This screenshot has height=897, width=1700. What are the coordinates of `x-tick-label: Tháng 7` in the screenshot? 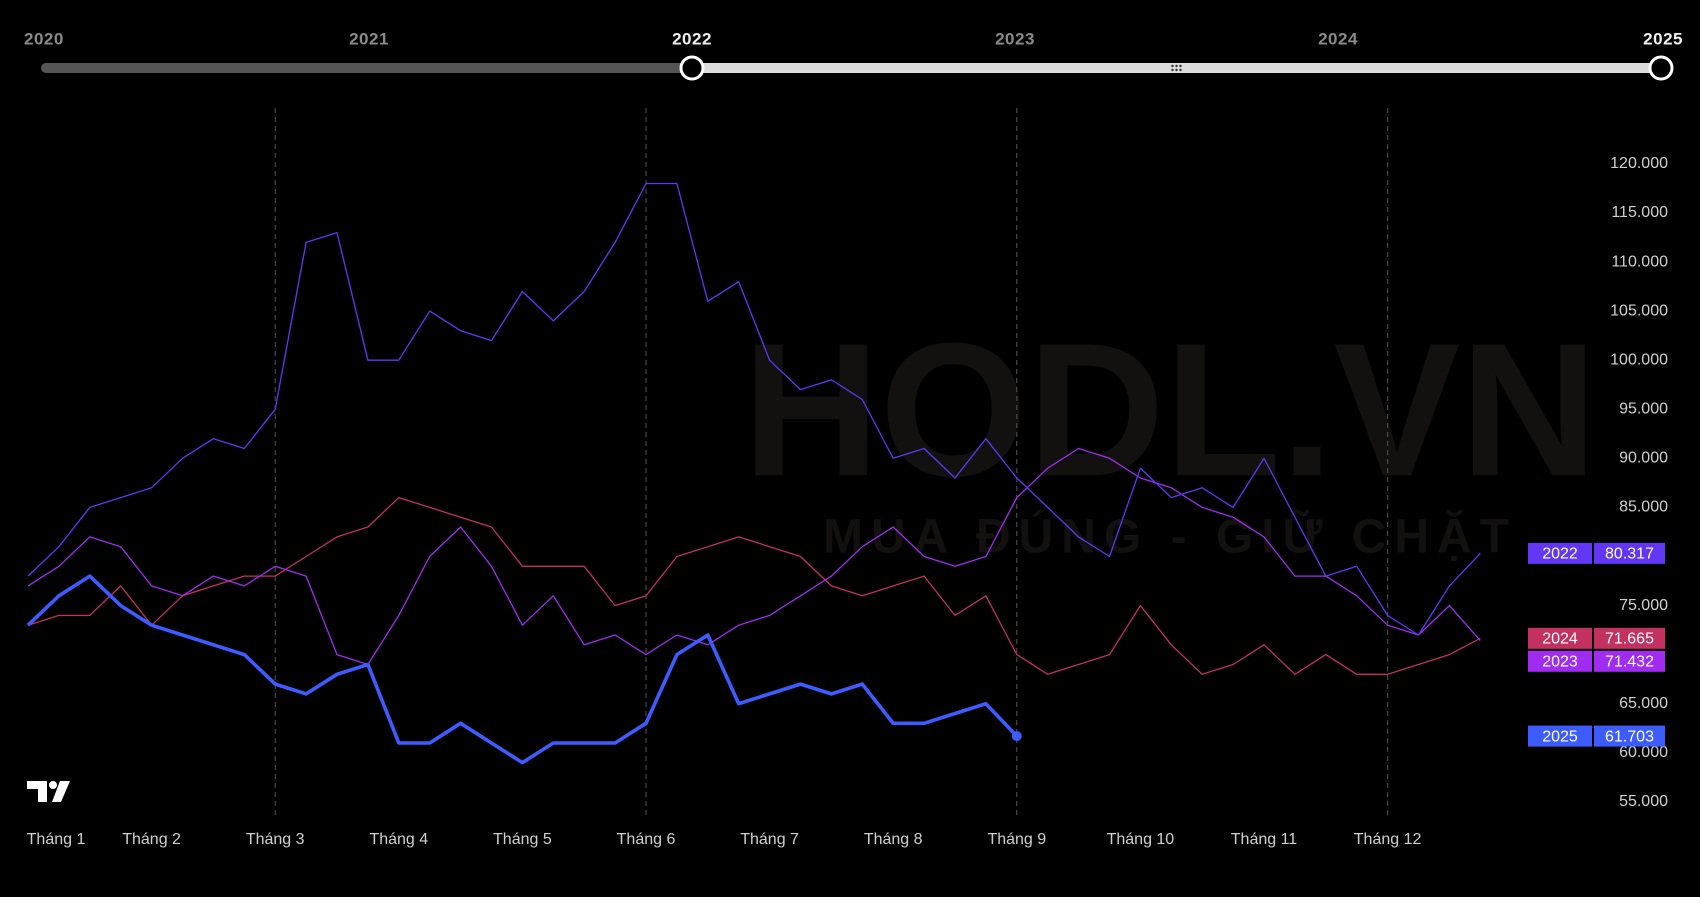 It's located at (769, 839).